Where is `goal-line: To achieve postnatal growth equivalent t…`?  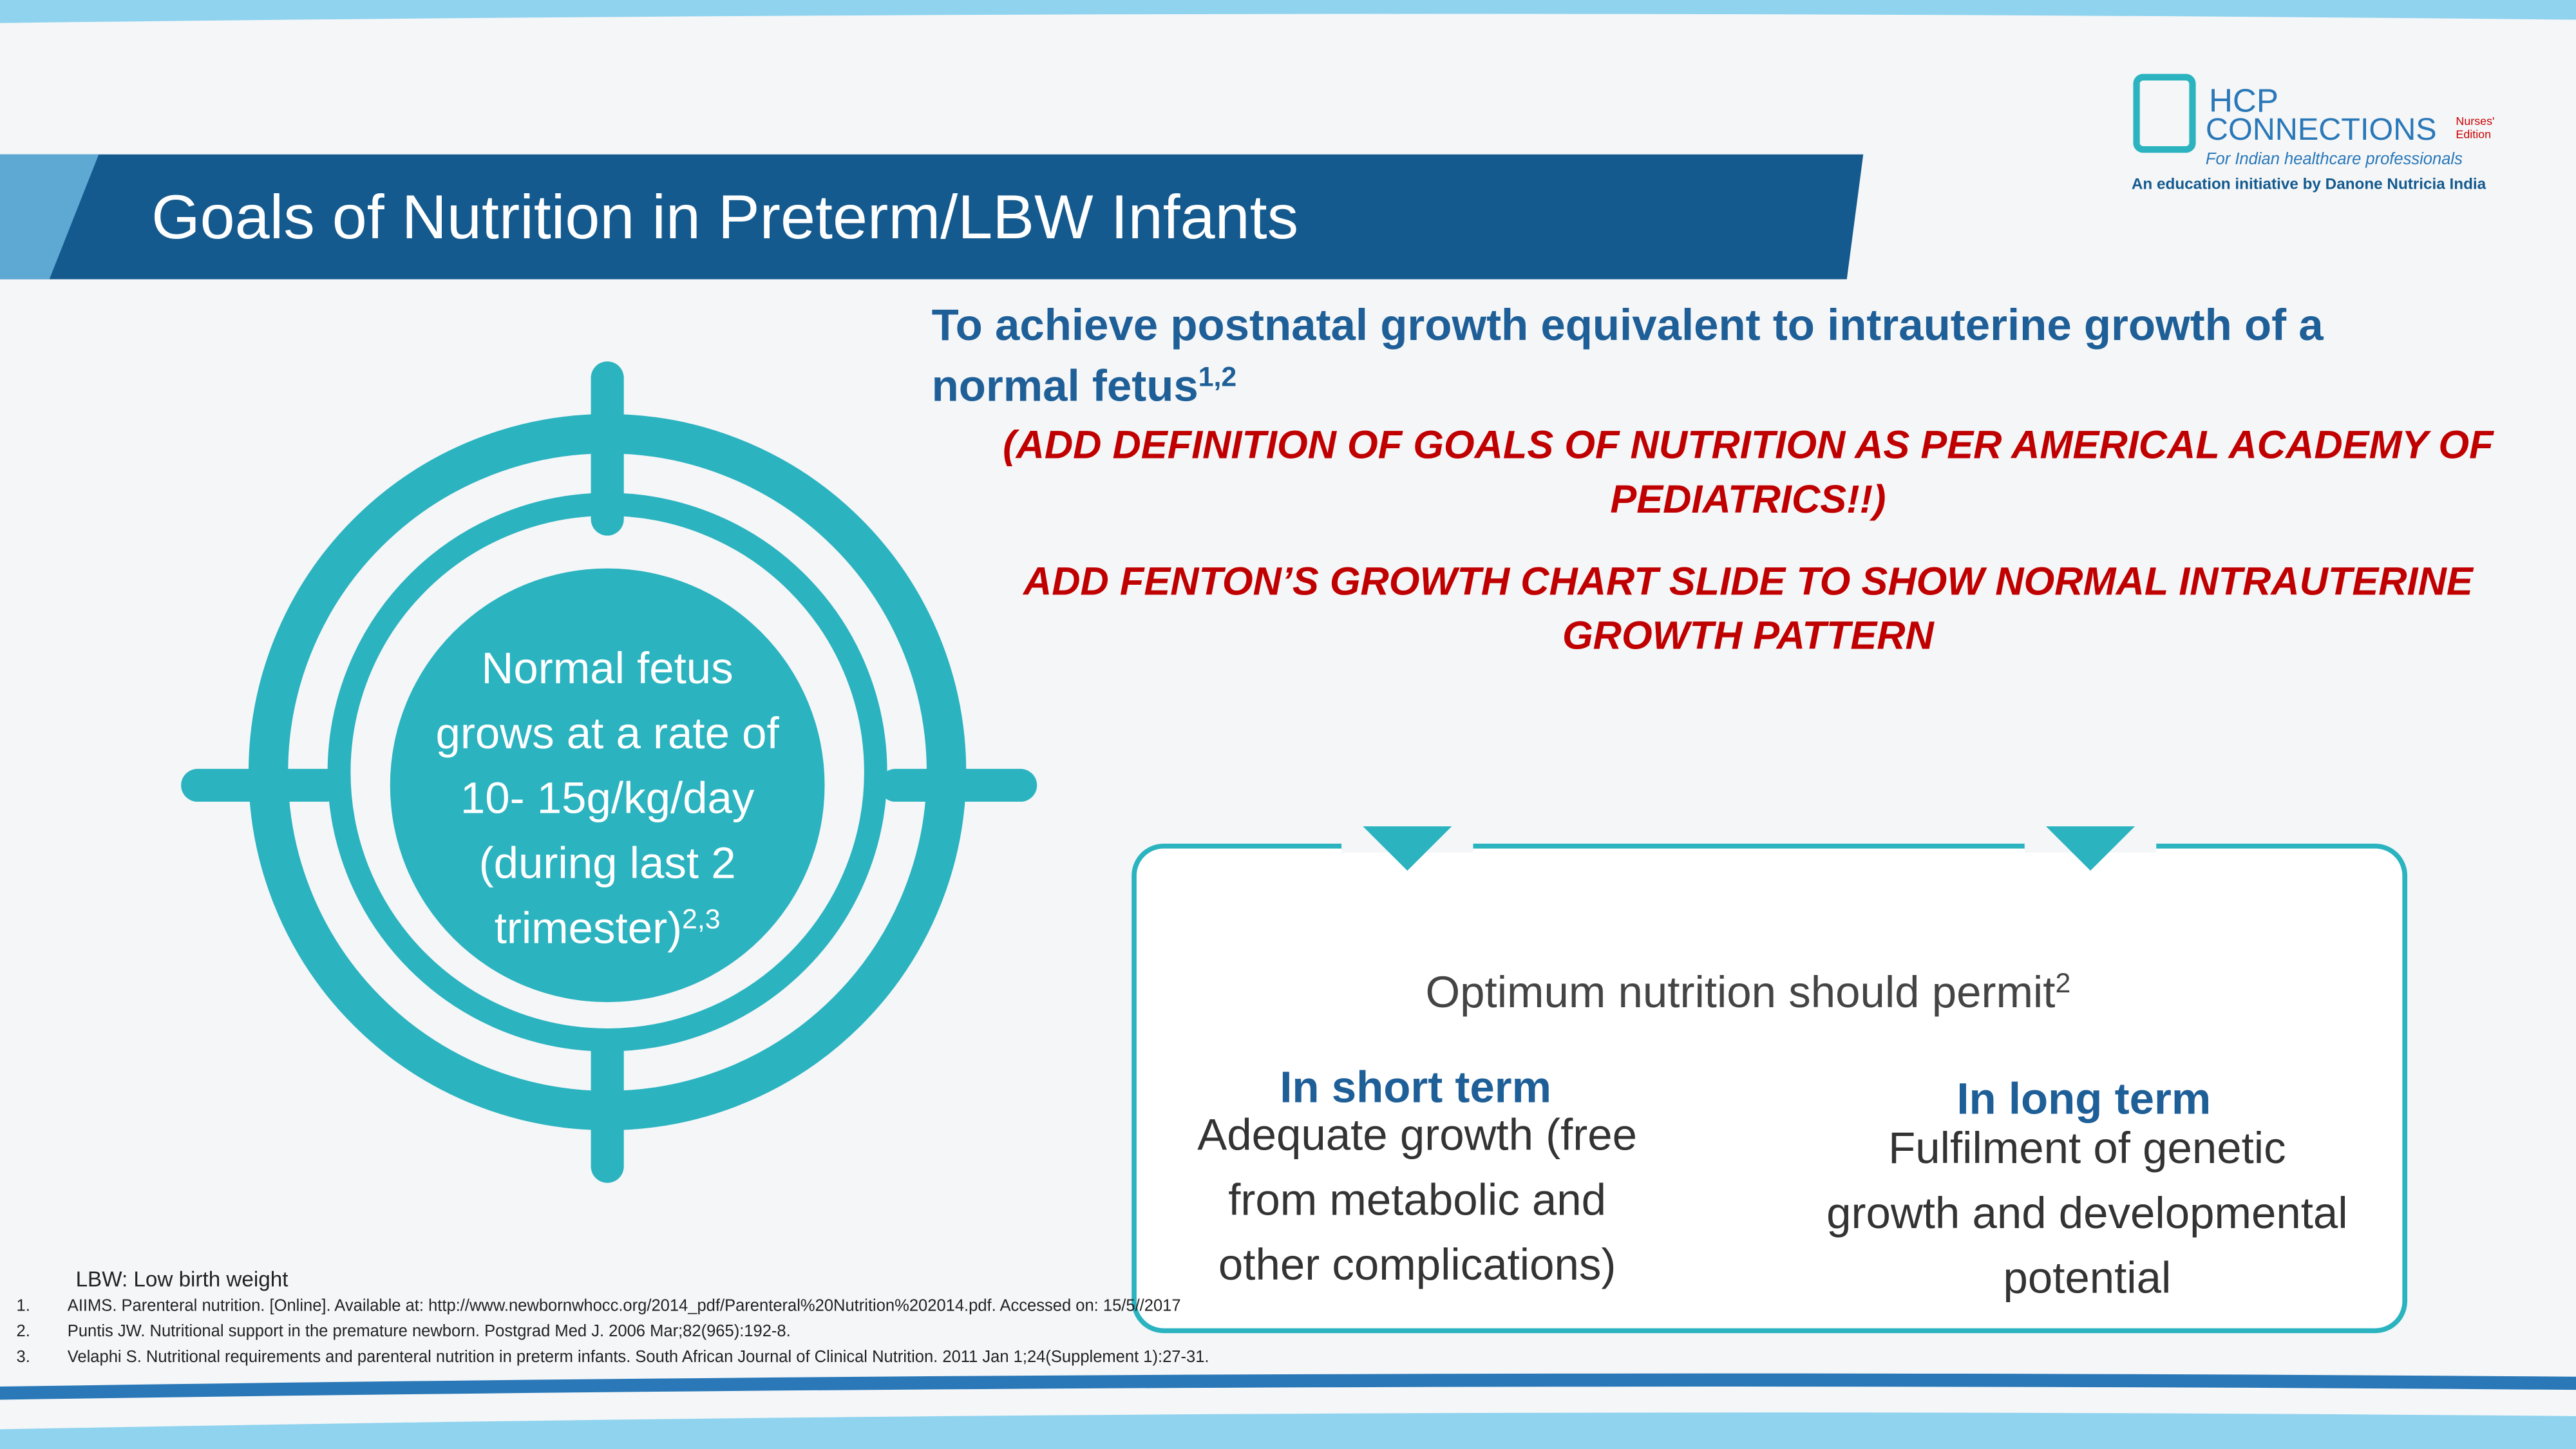 goal-line: To achieve postnatal growth equivalent t… is located at coordinates (1628, 325).